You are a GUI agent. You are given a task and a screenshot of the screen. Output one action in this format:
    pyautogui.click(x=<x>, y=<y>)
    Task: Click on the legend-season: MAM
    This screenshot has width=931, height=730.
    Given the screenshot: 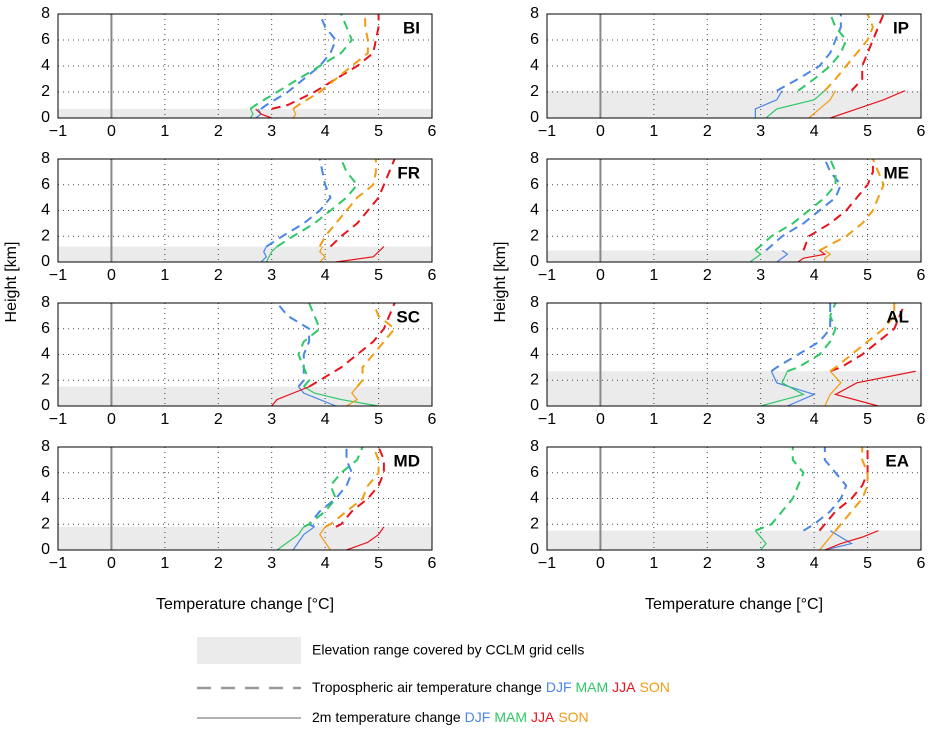 What is the action you would take?
    pyautogui.click(x=592, y=687)
    